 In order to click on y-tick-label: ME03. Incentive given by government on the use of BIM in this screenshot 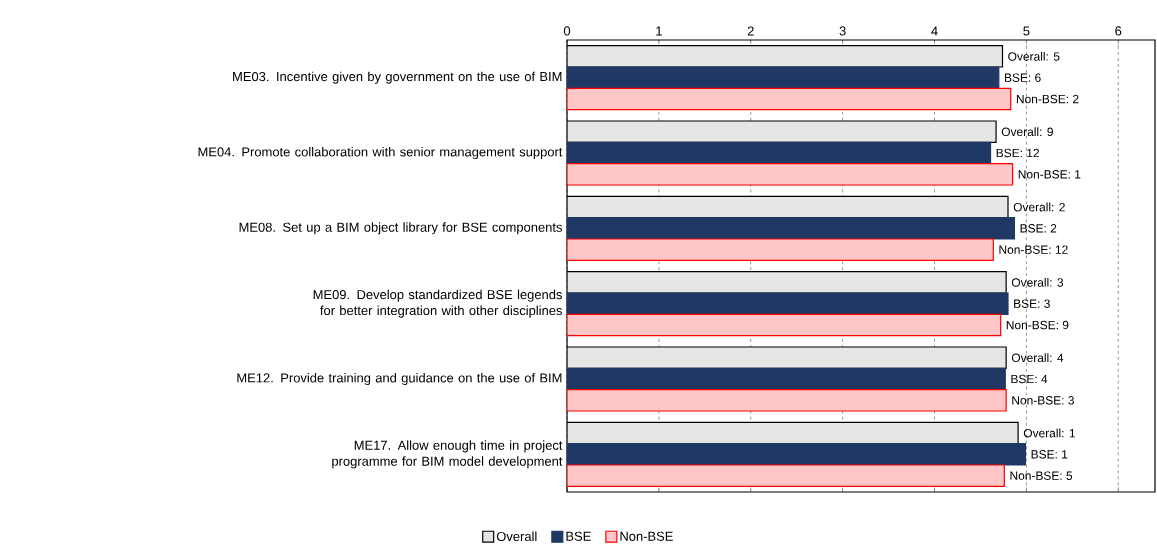, I will do `click(397, 77)`.